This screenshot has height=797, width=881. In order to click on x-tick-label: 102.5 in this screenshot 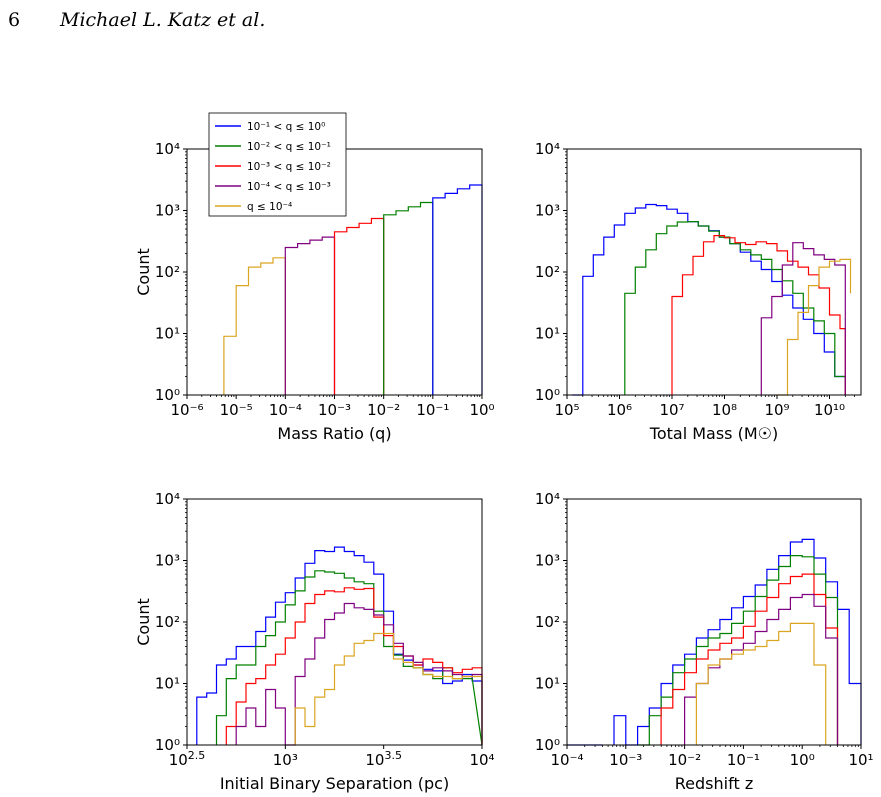, I will do `click(187, 759)`.